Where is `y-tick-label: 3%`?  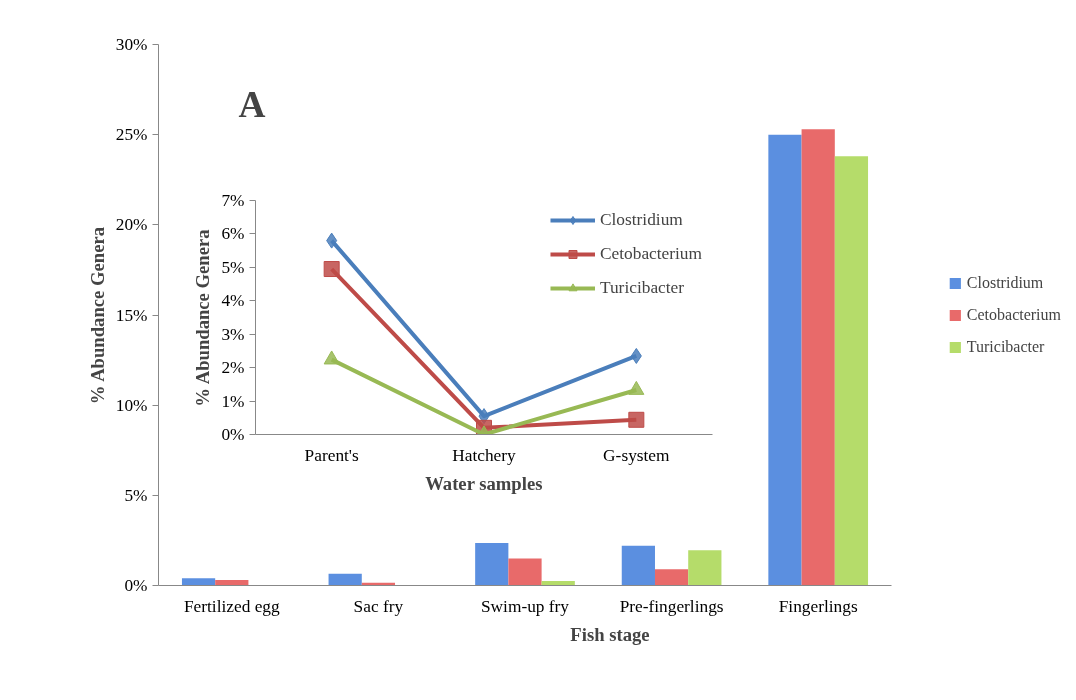
y-tick-label: 3% is located at coordinates (233, 334).